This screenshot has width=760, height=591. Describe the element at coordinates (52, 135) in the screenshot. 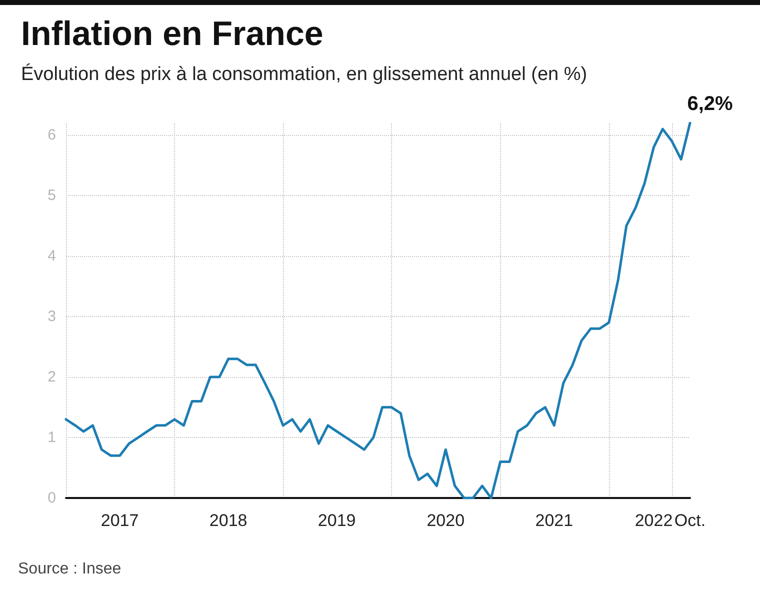

I see `y-tick-label: 6` at that location.